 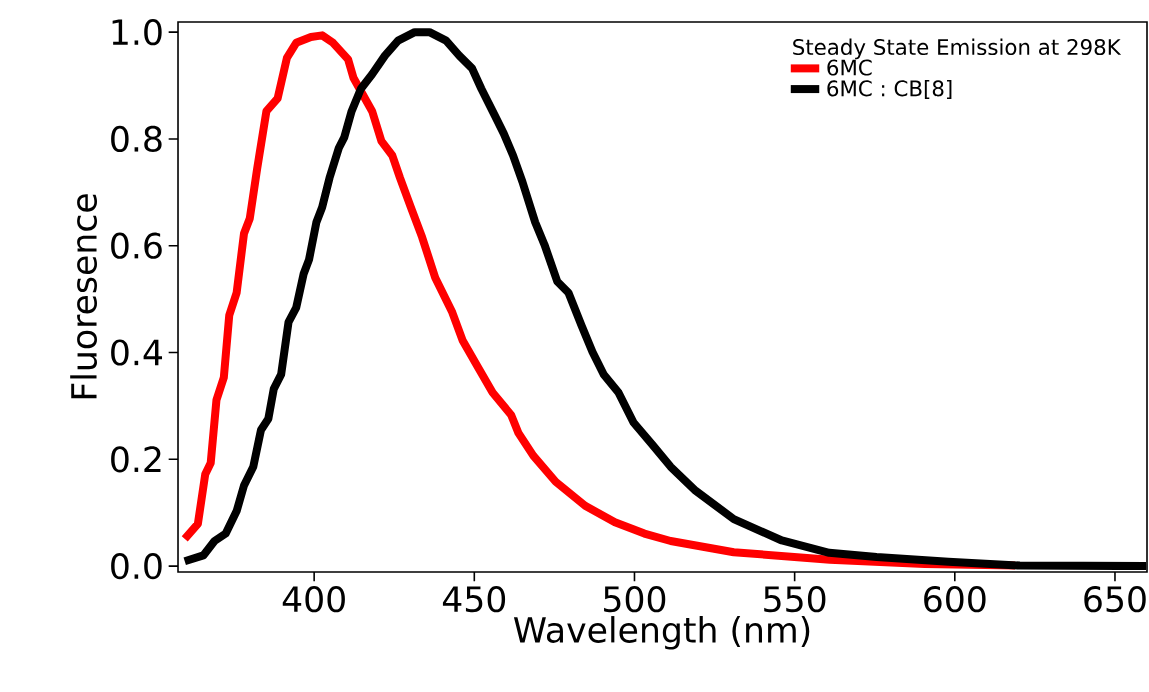 What do you see at coordinates (1115, 599) in the screenshot?
I see `x-tick-label: 650` at bounding box center [1115, 599].